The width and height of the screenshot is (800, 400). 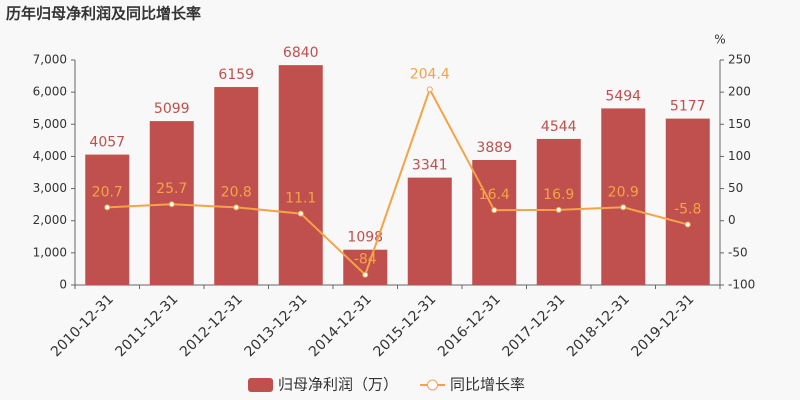 I want to click on x-tick-label: 2012-12-31, so click(x=211, y=325).